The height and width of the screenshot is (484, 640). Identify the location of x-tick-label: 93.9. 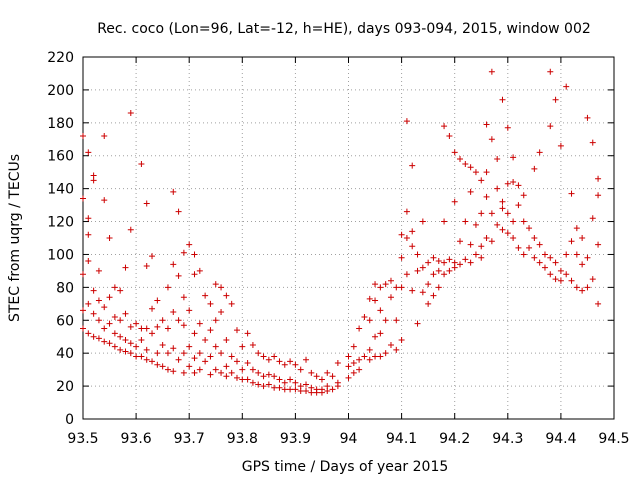
(295, 439).